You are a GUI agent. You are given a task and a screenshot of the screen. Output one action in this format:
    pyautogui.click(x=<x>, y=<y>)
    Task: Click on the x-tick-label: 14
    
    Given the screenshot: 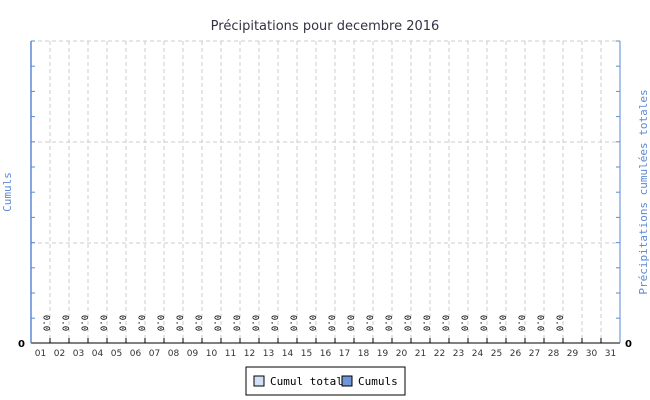 What is the action you would take?
    pyautogui.click(x=288, y=354)
    